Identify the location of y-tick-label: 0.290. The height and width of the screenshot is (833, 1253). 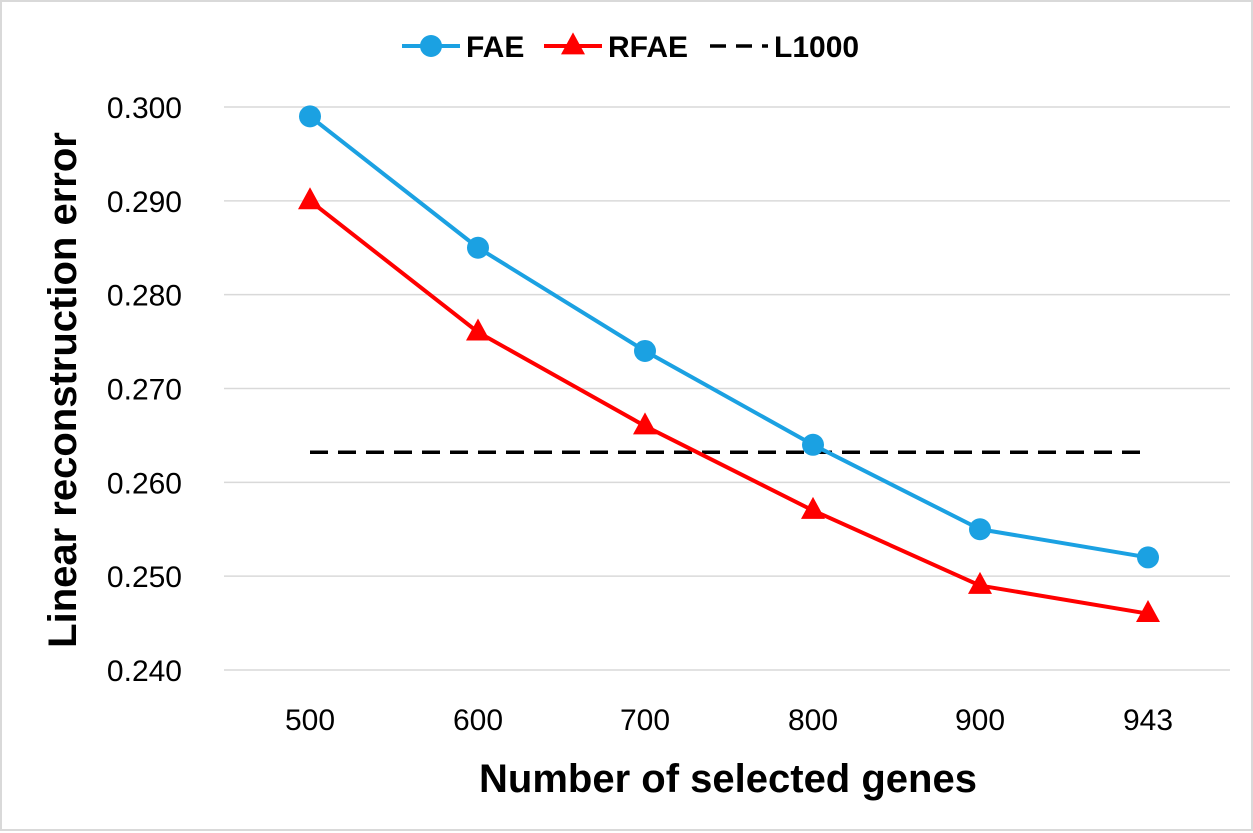
(144, 202).